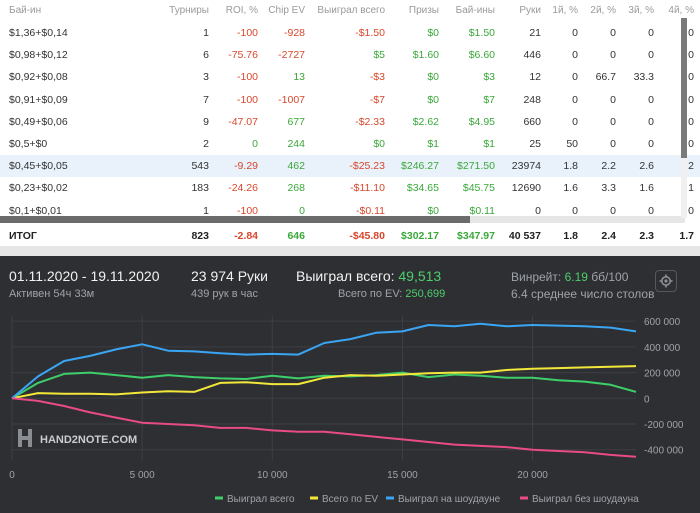 The height and width of the screenshot is (513, 700). What do you see at coordinates (536, 277) in the screenshot?
I see `winrate-label: Винрейт:` at bounding box center [536, 277].